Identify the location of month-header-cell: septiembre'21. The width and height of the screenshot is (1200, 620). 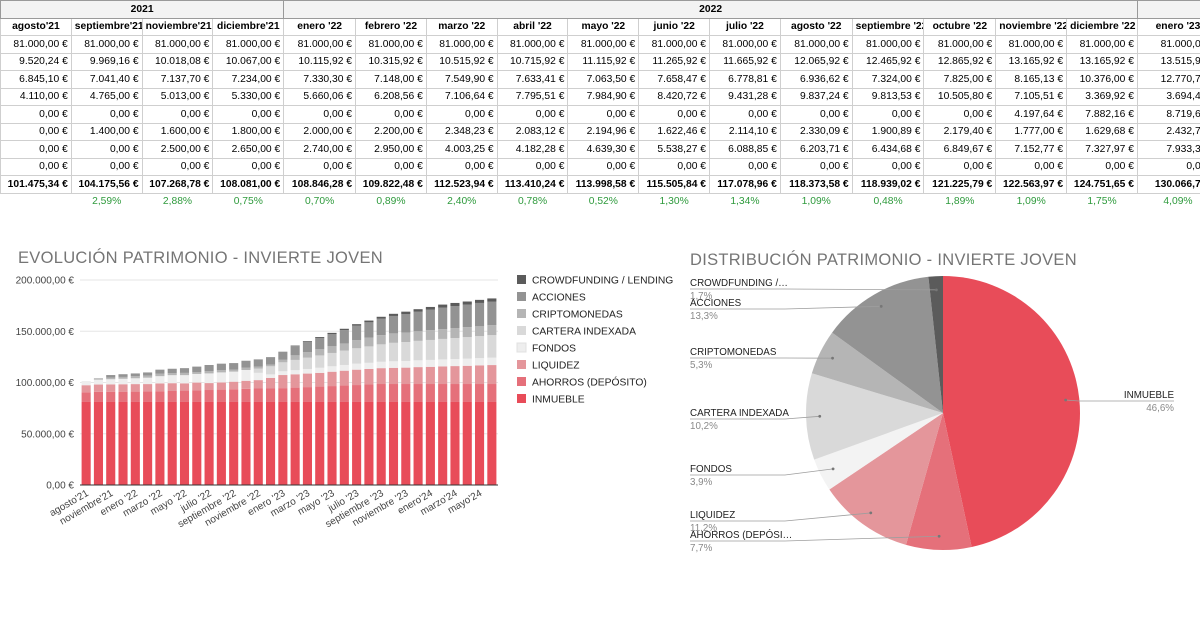
(106, 26).